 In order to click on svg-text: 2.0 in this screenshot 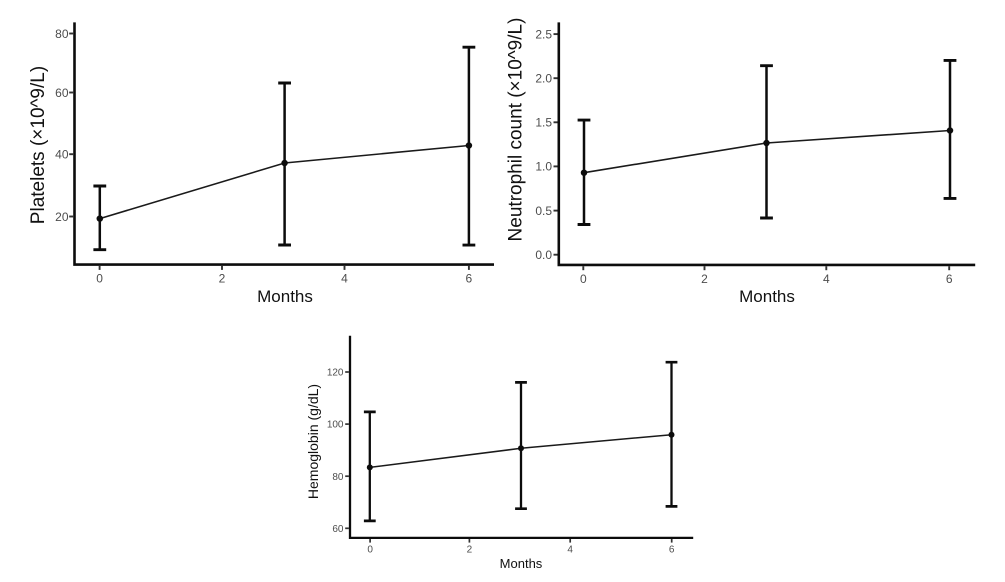, I will do `click(543, 79)`.